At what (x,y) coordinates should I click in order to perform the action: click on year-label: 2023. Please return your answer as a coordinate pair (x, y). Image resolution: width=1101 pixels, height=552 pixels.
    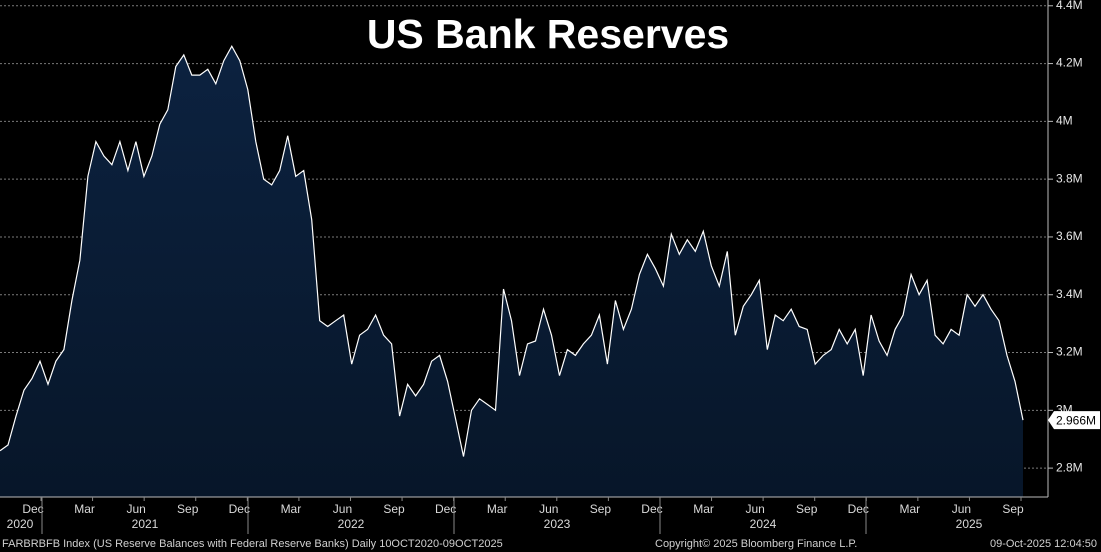
    Looking at the image, I should click on (557, 524).